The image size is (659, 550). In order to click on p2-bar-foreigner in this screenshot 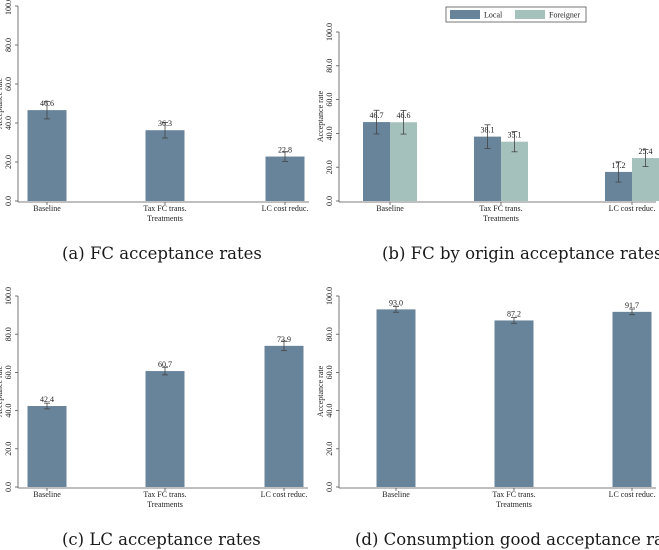, I will do `click(403, 161)`.